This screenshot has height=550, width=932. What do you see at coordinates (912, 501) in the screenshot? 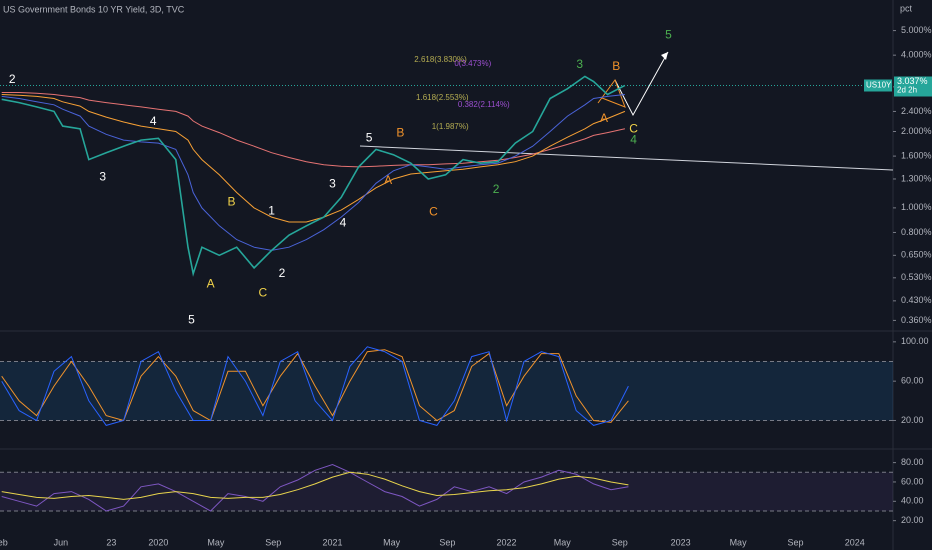
I see `y-tick-label: 40.00` at bounding box center [912, 501].